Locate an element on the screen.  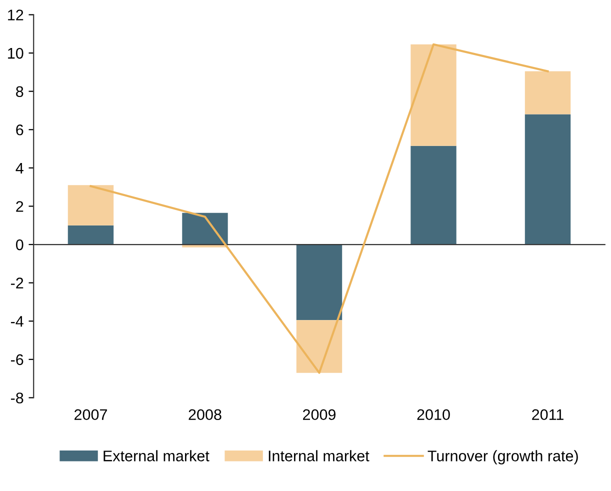
legend-label: External market is located at coordinates (157, 456).